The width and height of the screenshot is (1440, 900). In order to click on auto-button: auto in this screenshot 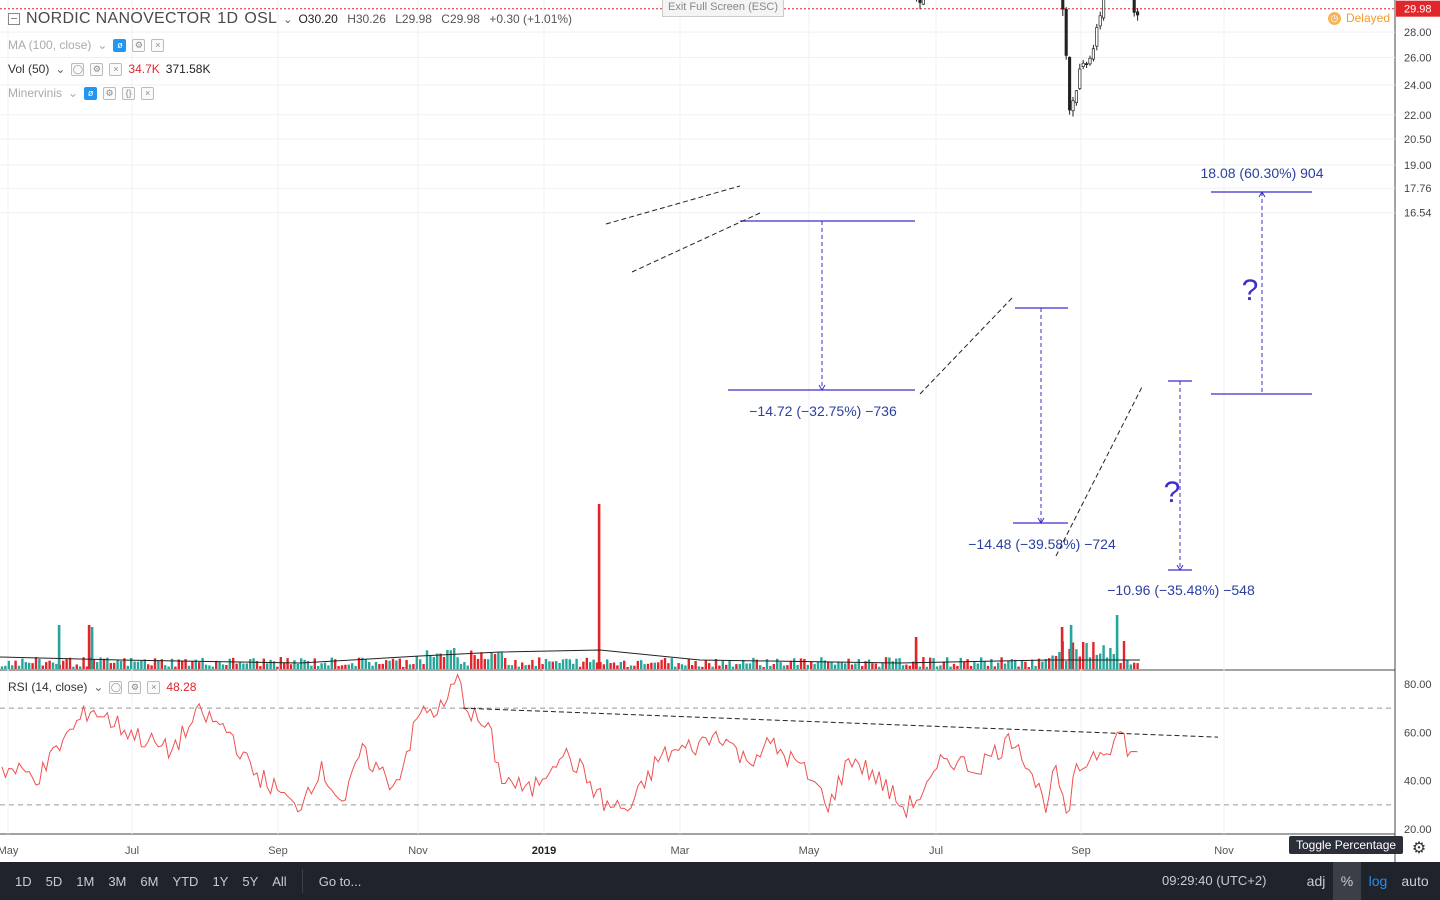, I will do `click(1415, 881)`.